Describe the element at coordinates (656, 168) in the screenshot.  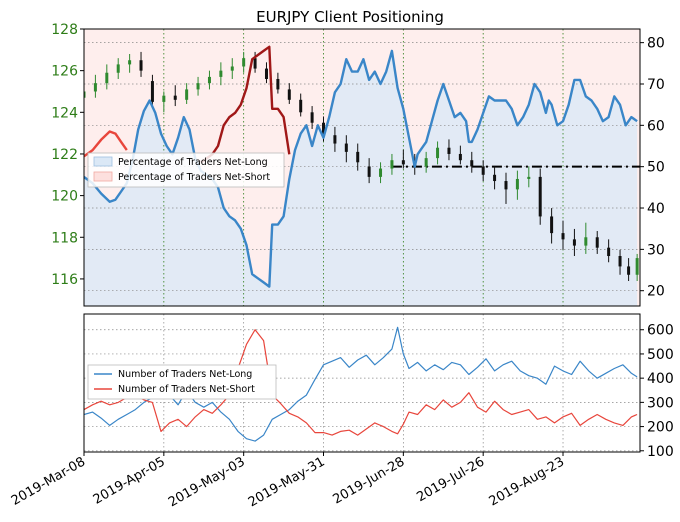
I see `right-tick-label-50: 50` at that location.